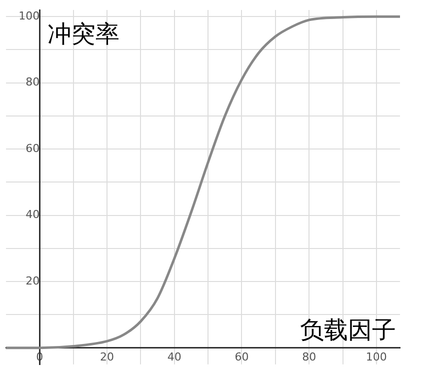 This screenshot has width=430, height=374. What do you see at coordinates (348, 330) in the screenshot?
I see `x-axis-title: 负载因子` at bounding box center [348, 330].